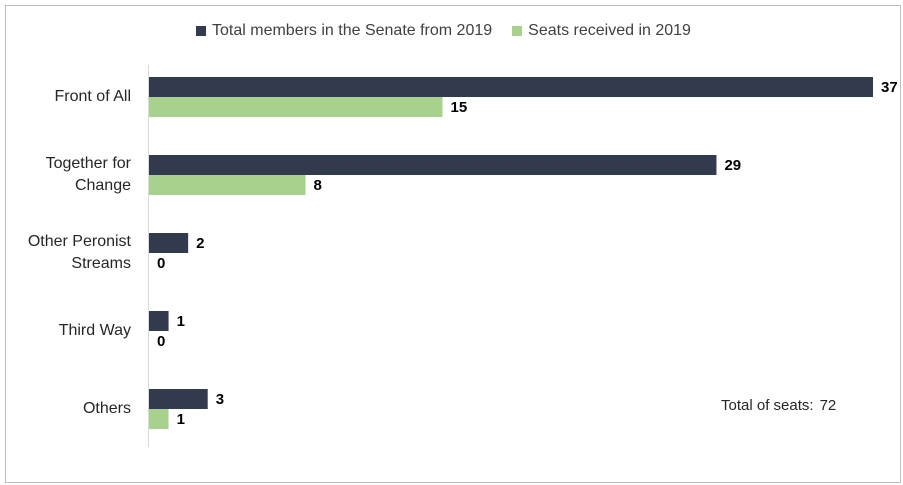  Describe the element at coordinates (459, 107) in the screenshot. I see `data-label-front-of-all-seats-received: 15` at that location.